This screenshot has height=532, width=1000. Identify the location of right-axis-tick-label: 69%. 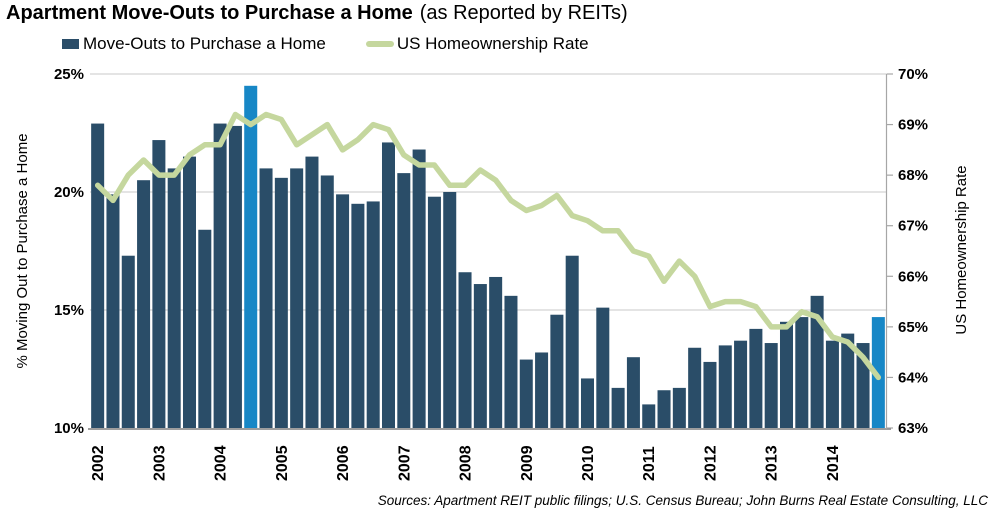
(913, 125).